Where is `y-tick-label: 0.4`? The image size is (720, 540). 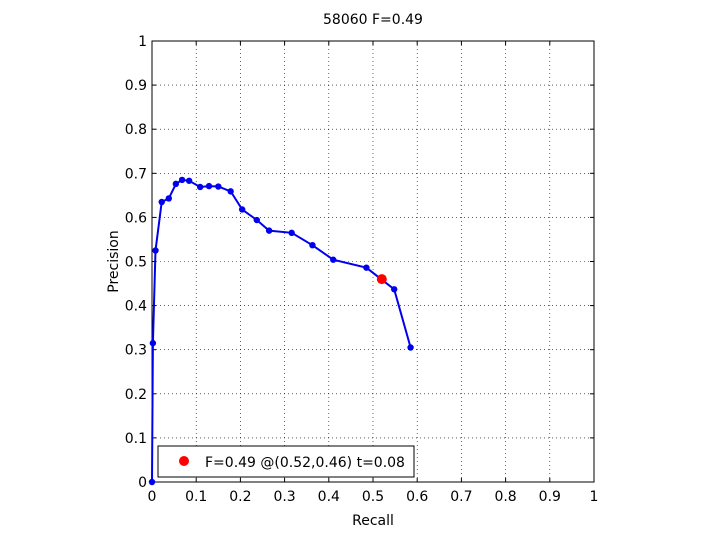 y-tick-label: 0.4 is located at coordinates (136, 307).